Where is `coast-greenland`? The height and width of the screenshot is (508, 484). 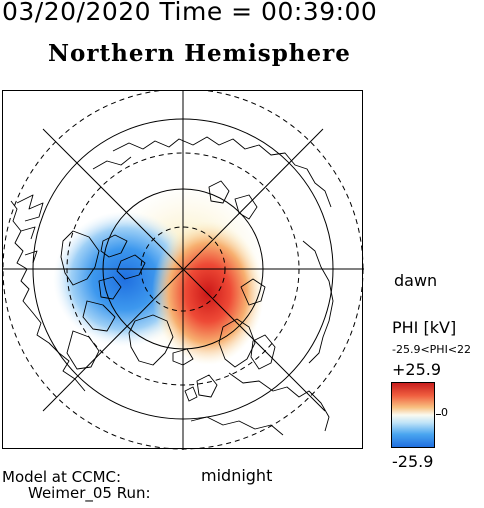 coast-greenland is located at coordinates (151, 340).